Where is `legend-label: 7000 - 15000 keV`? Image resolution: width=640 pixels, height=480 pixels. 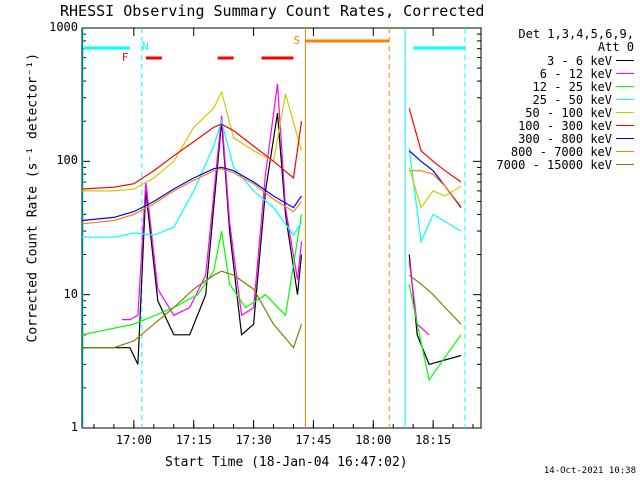 legend-label: 7000 - 15000 keV is located at coordinates (554, 164).